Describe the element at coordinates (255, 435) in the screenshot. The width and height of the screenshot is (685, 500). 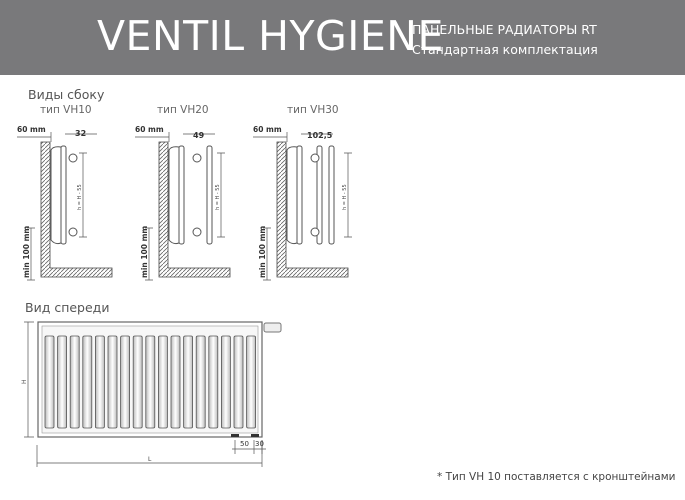
I see `connection-right` at that location.